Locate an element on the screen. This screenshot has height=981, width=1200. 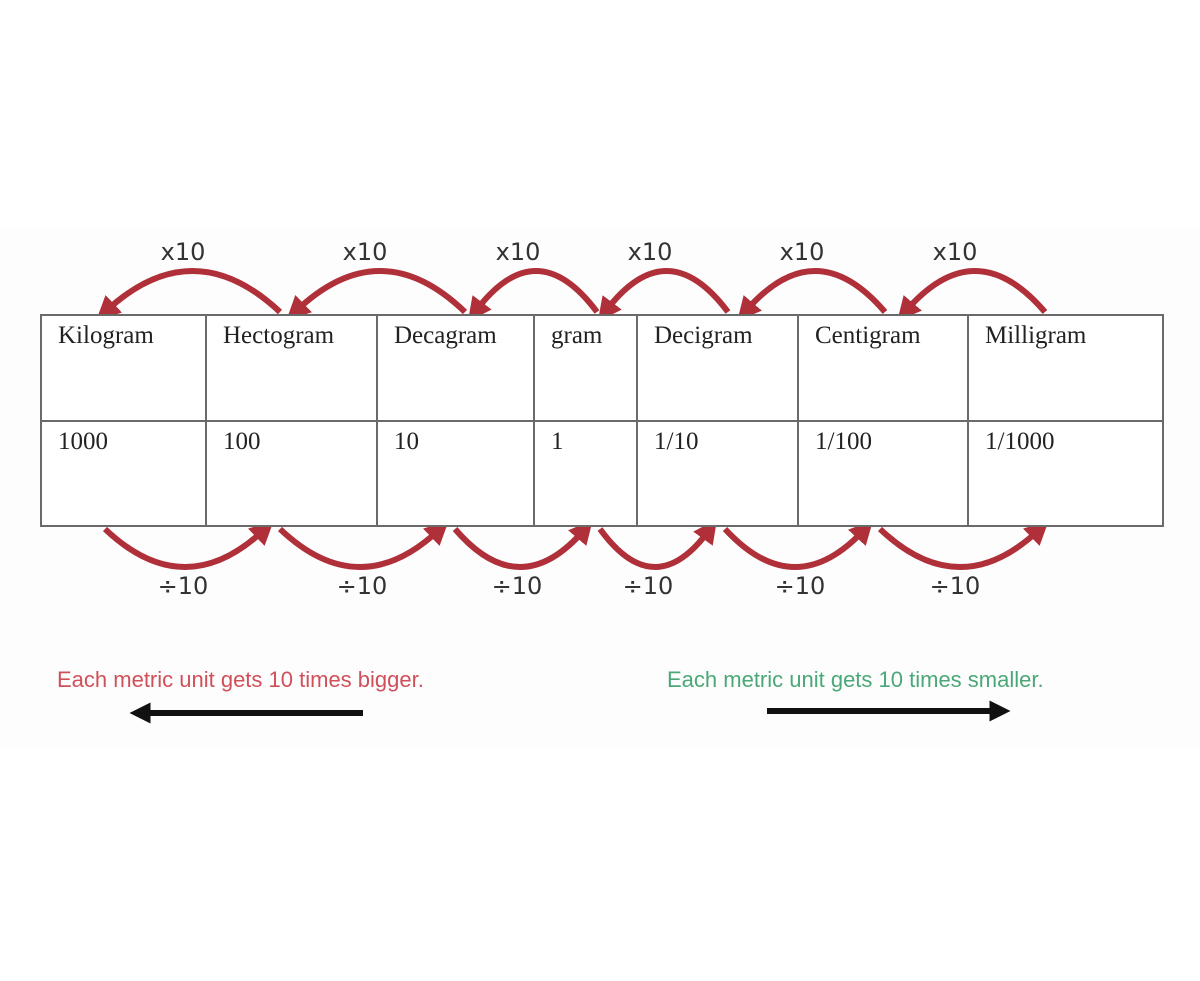
unit-value-row: 1000 100 10 1 1/10 1/100 1/1000 is located at coordinates (602, 473).